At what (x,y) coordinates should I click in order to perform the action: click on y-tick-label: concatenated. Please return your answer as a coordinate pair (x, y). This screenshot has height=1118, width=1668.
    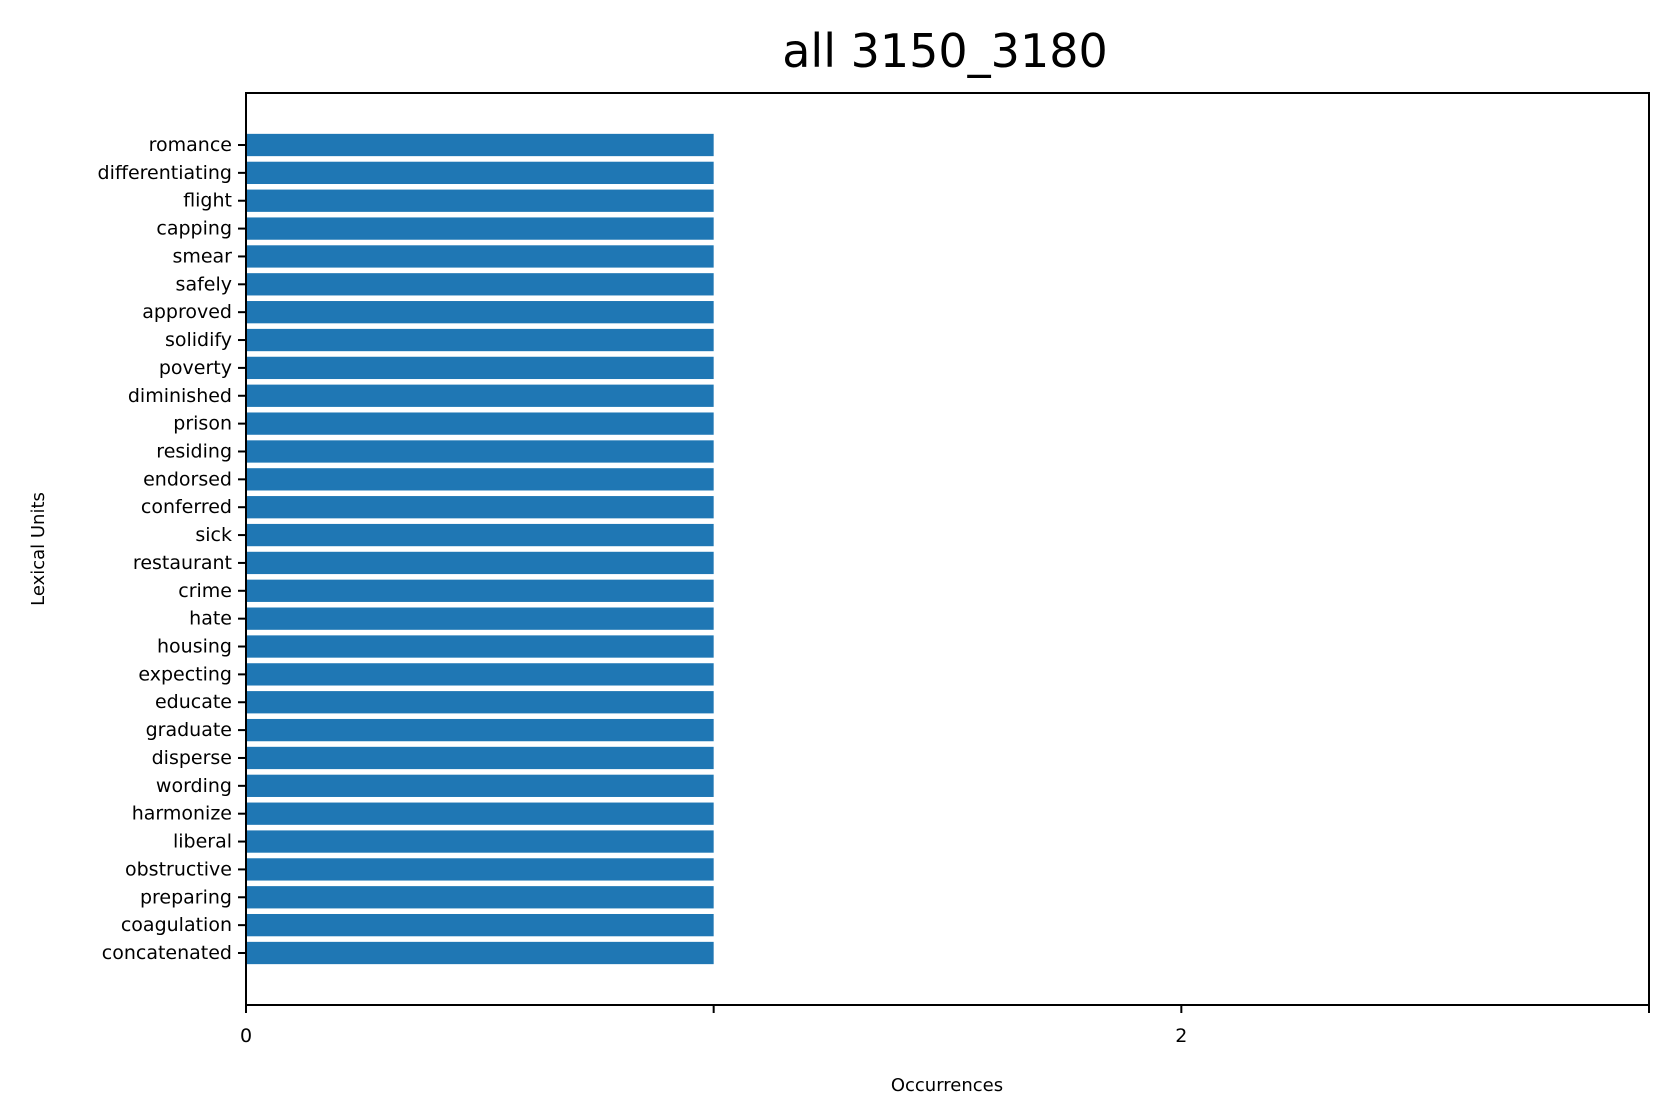
    Looking at the image, I should click on (167, 953).